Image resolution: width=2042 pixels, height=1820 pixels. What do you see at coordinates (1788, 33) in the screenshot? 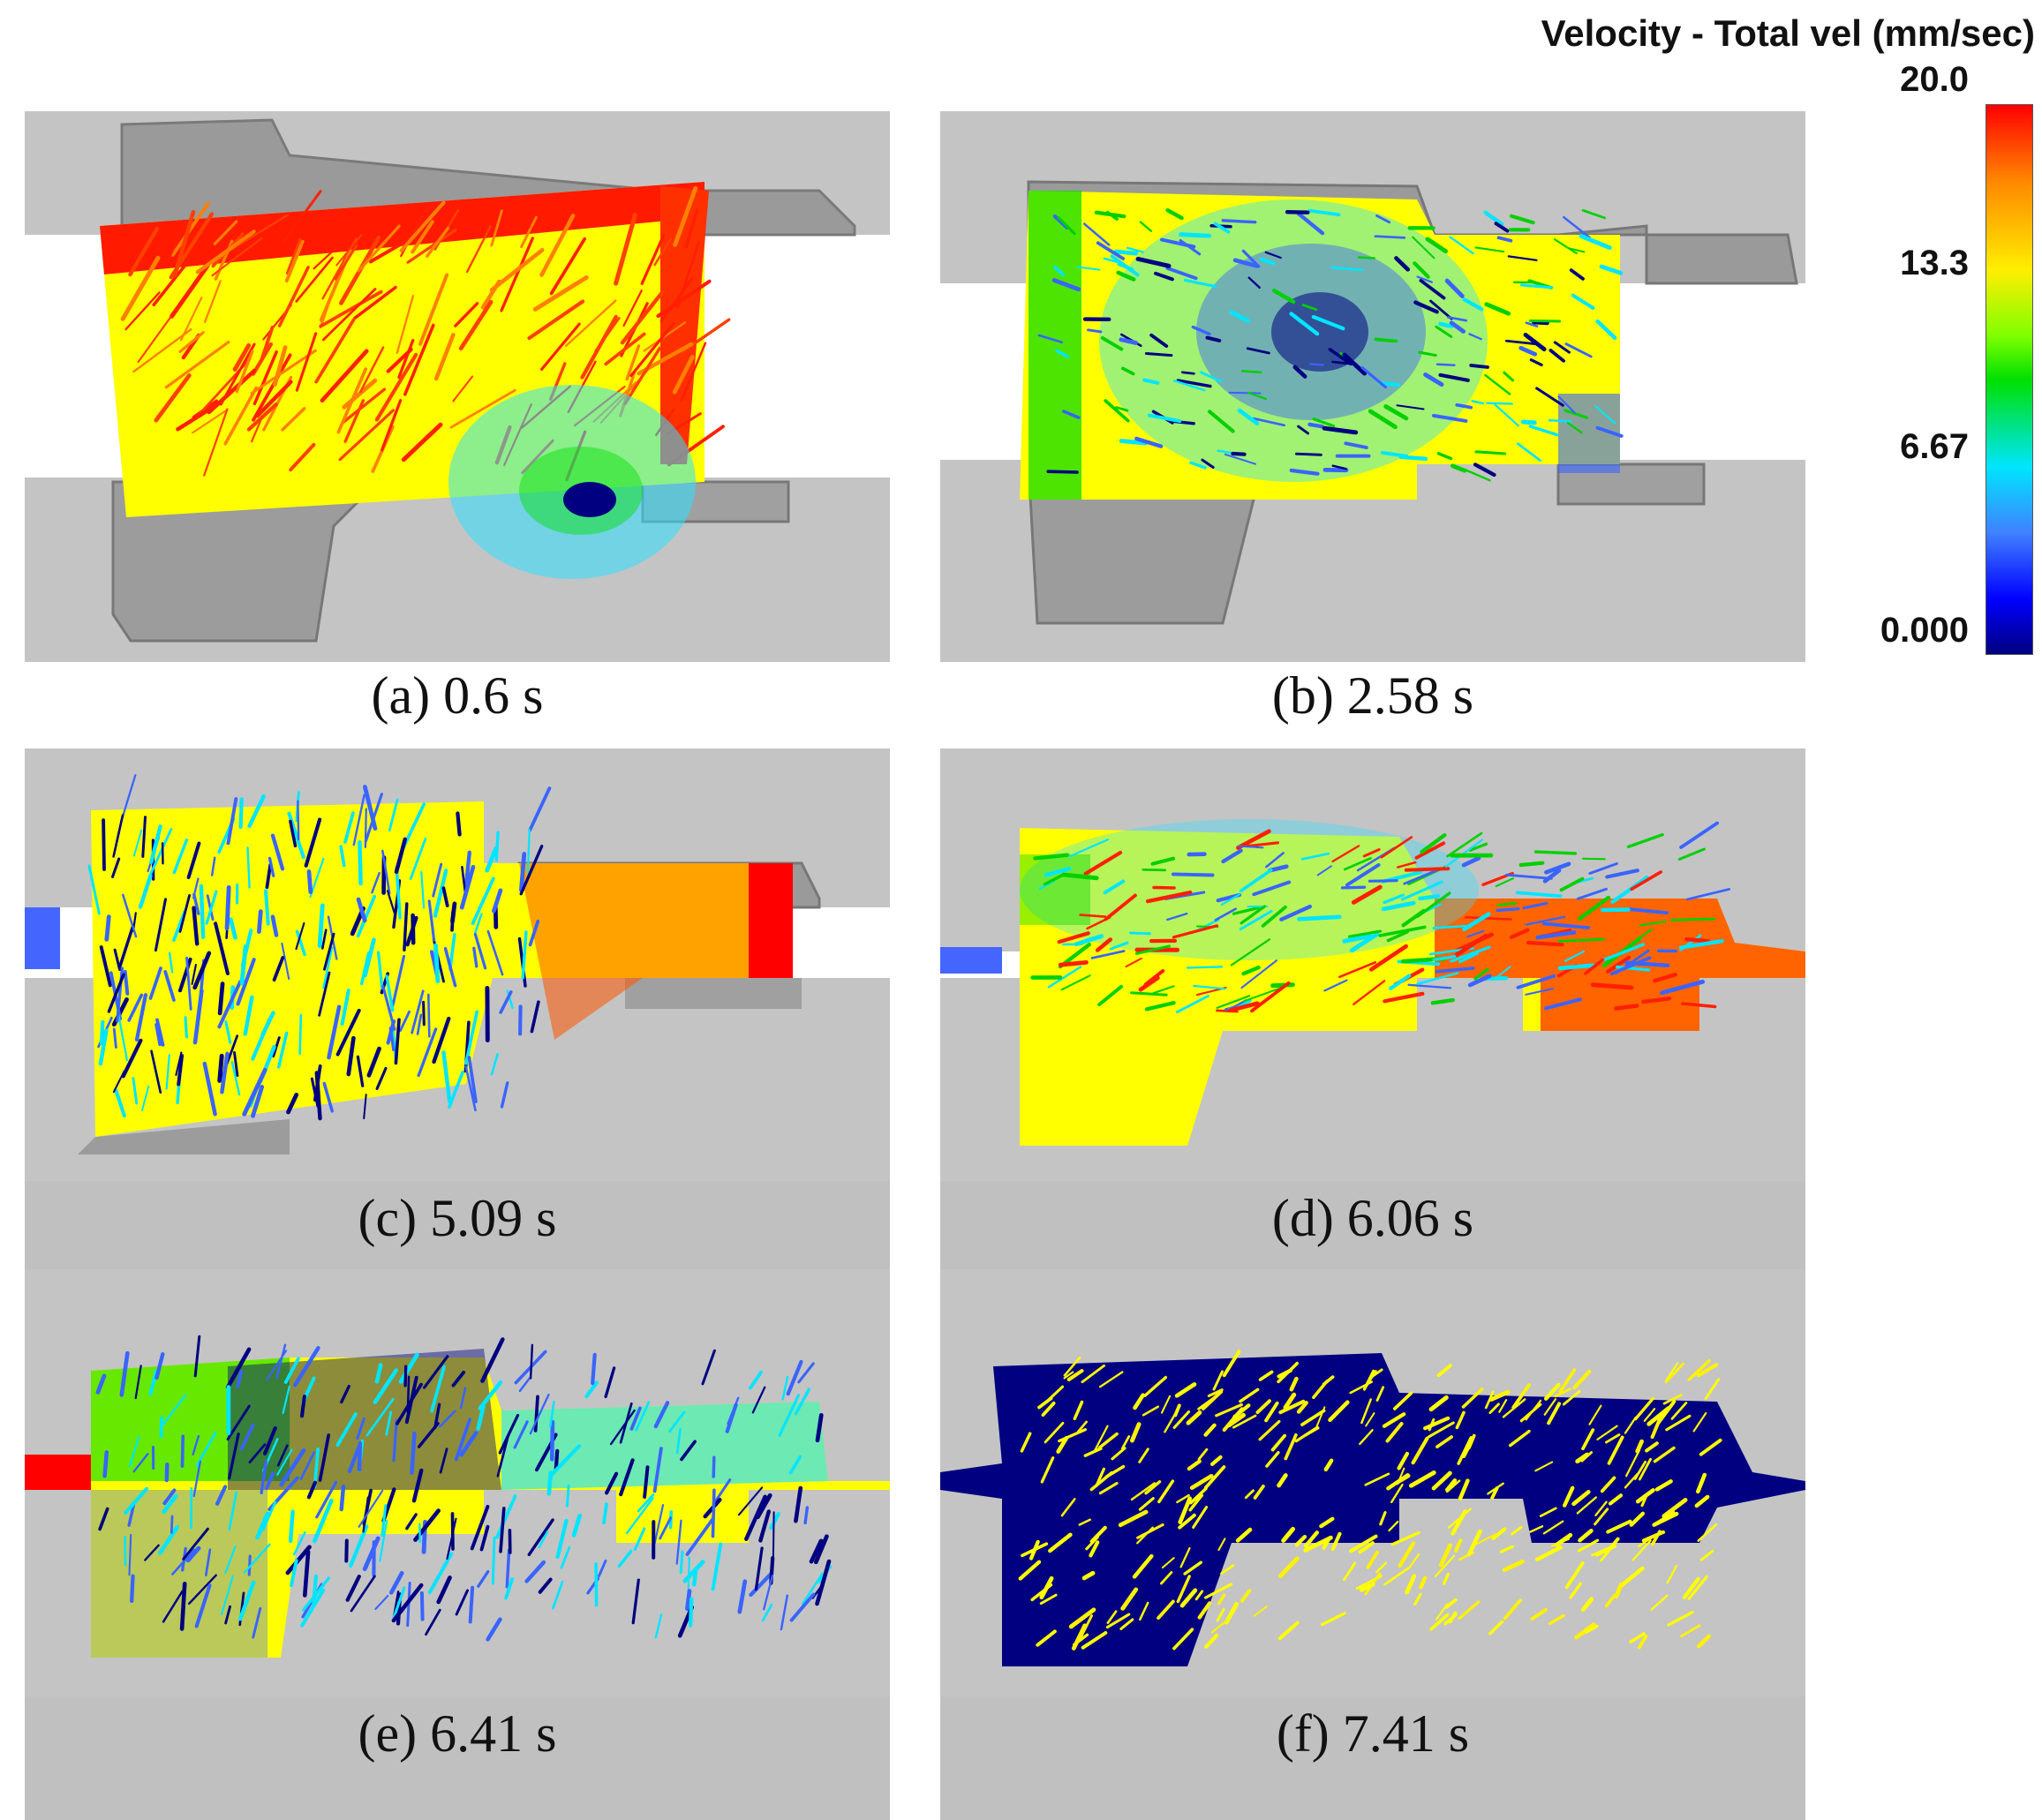
I see `legend-title: Velocity - Total vel (mm/sec)` at bounding box center [1788, 33].